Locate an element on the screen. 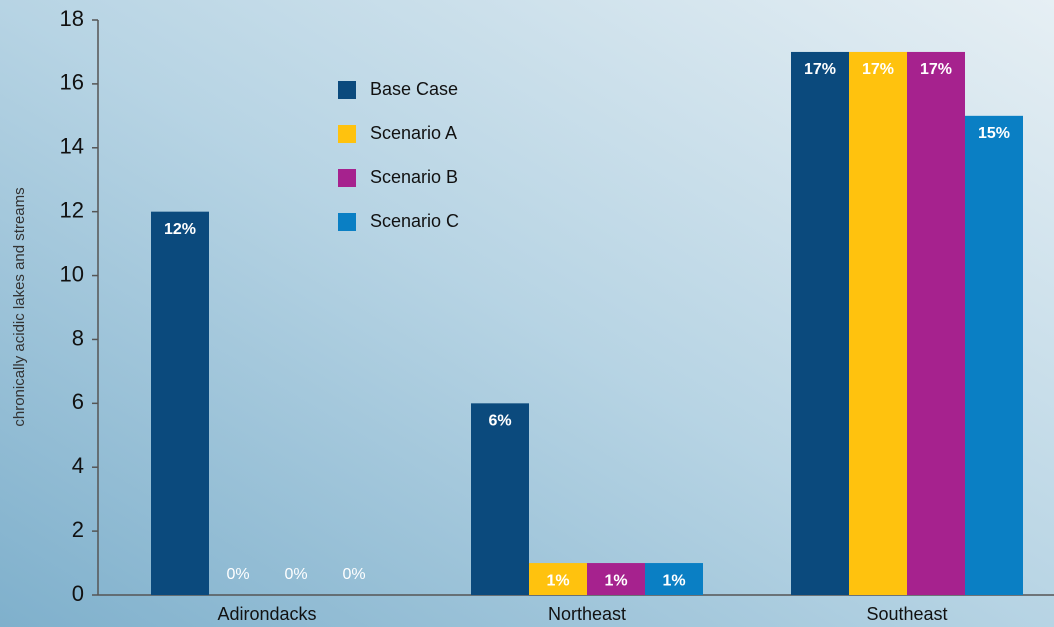  y-tick-label: 2 is located at coordinates (78, 529).